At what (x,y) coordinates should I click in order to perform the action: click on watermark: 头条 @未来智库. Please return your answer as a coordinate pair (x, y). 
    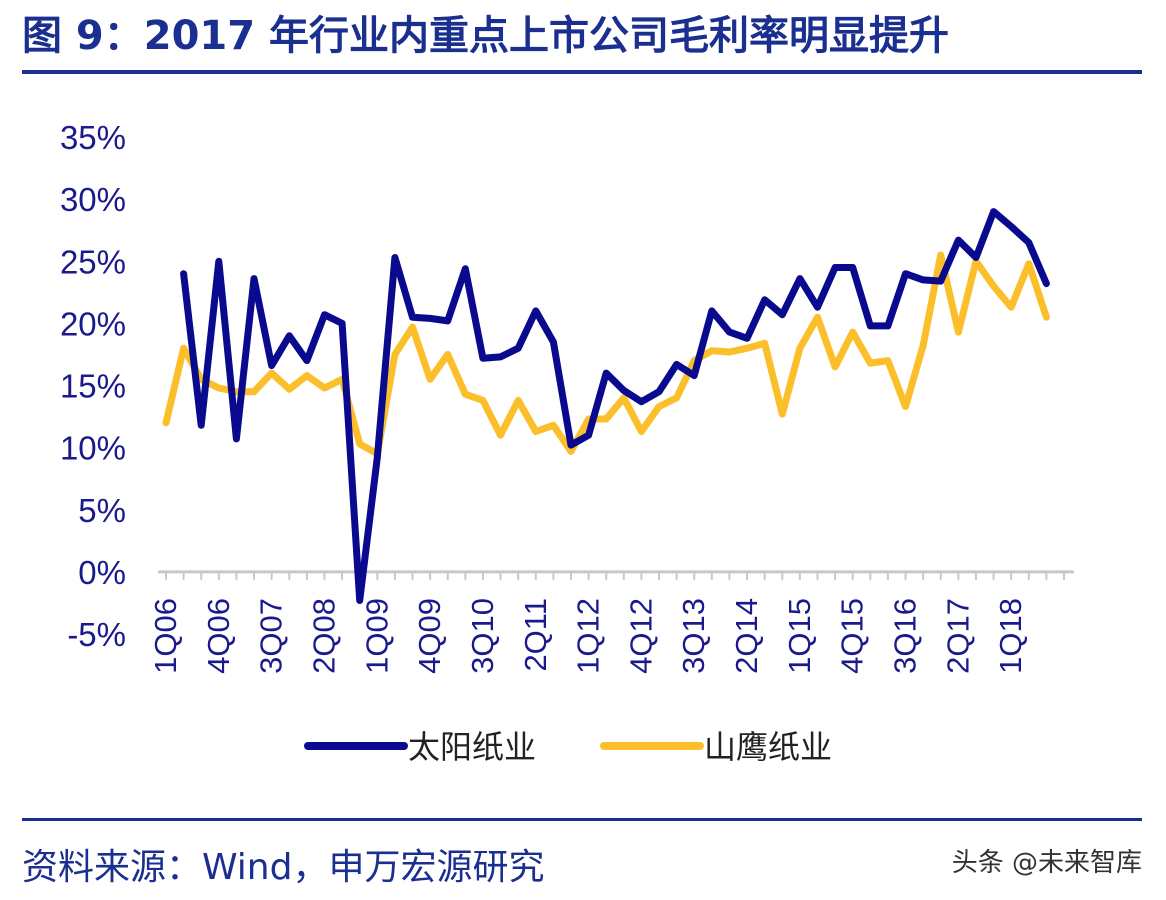
    Looking at the image, I should click on (1046, 863).